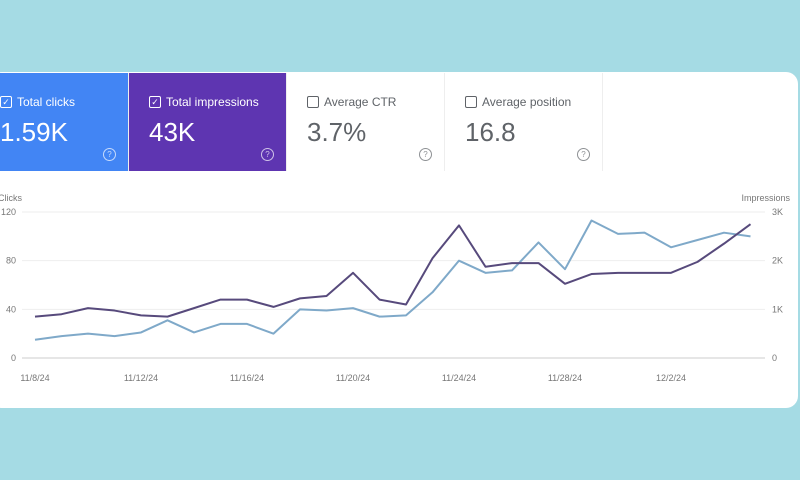  What do you see at coordinates (777, 309) in the screenshot?
I see `y-tick-right: 1K` at bounding box center [777, 309].